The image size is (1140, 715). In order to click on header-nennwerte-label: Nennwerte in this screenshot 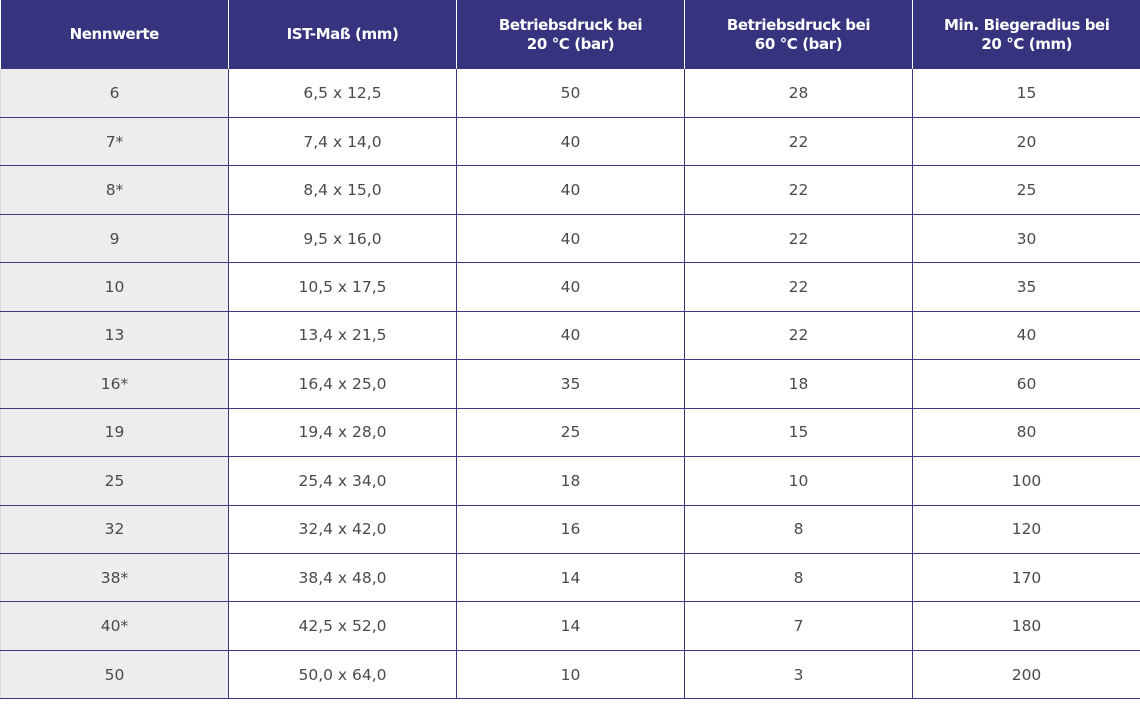, I will do `click(114, 34)`.